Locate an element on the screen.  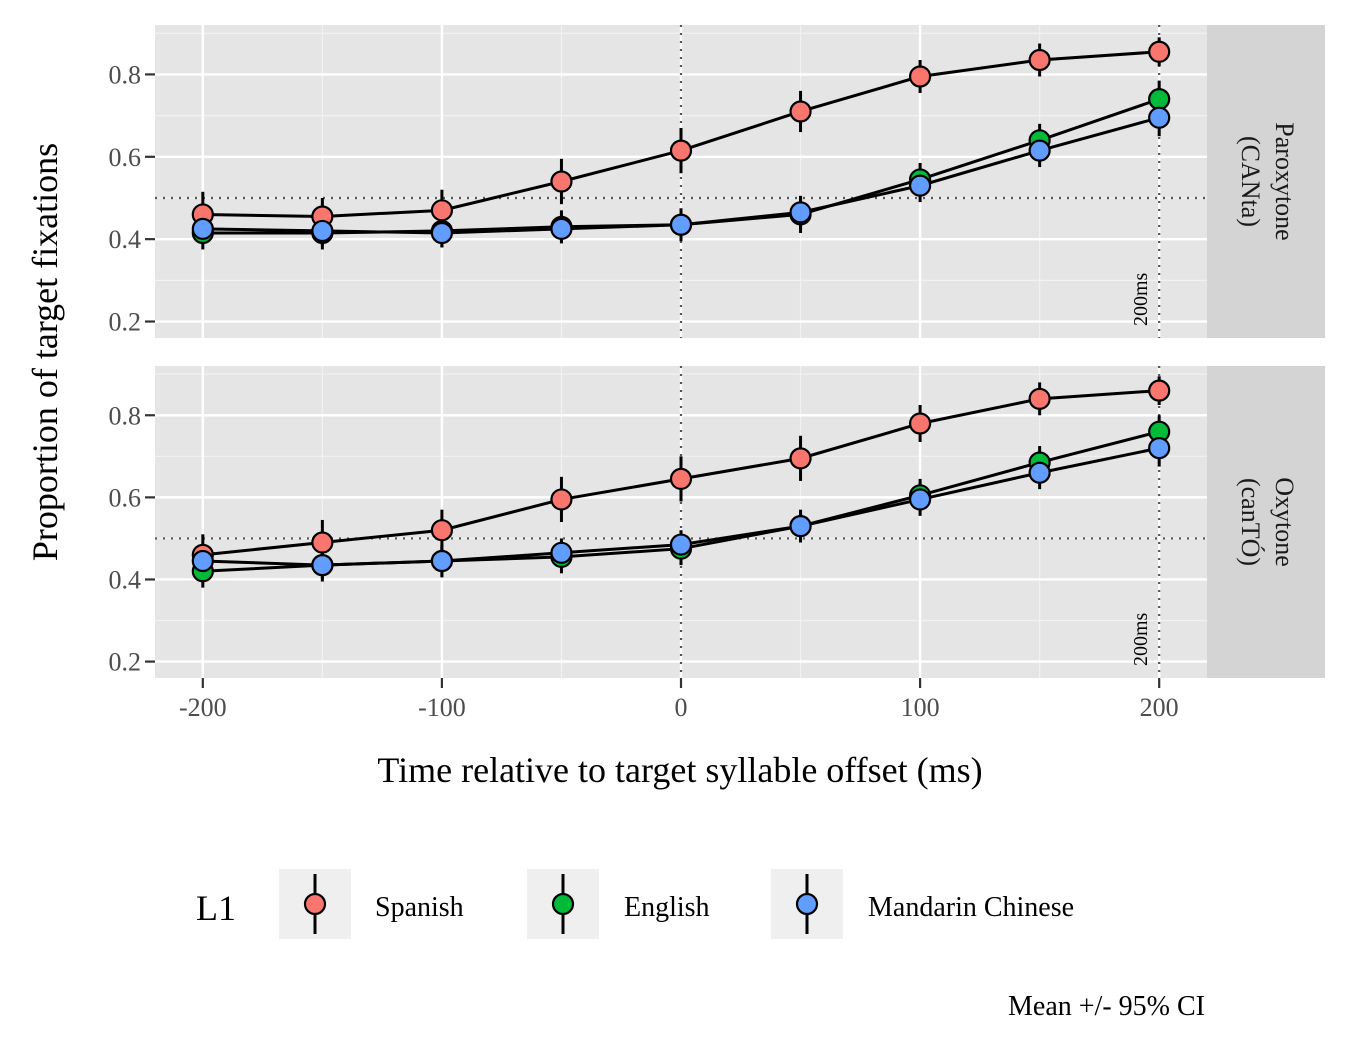
legend-item-mandarin-chinese: Mandarin Chinese is located at coordinates (922, 904).